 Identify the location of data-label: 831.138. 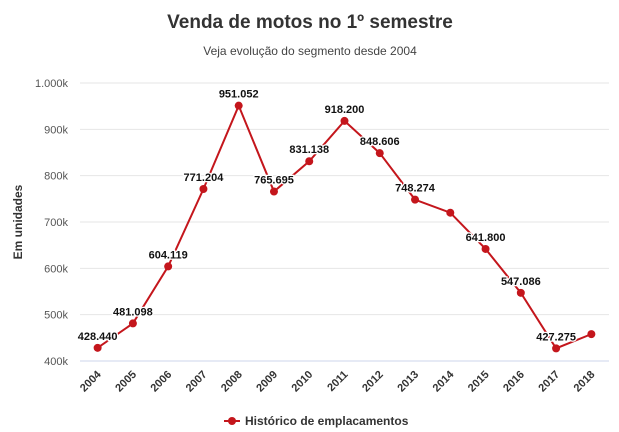
(309, 150).